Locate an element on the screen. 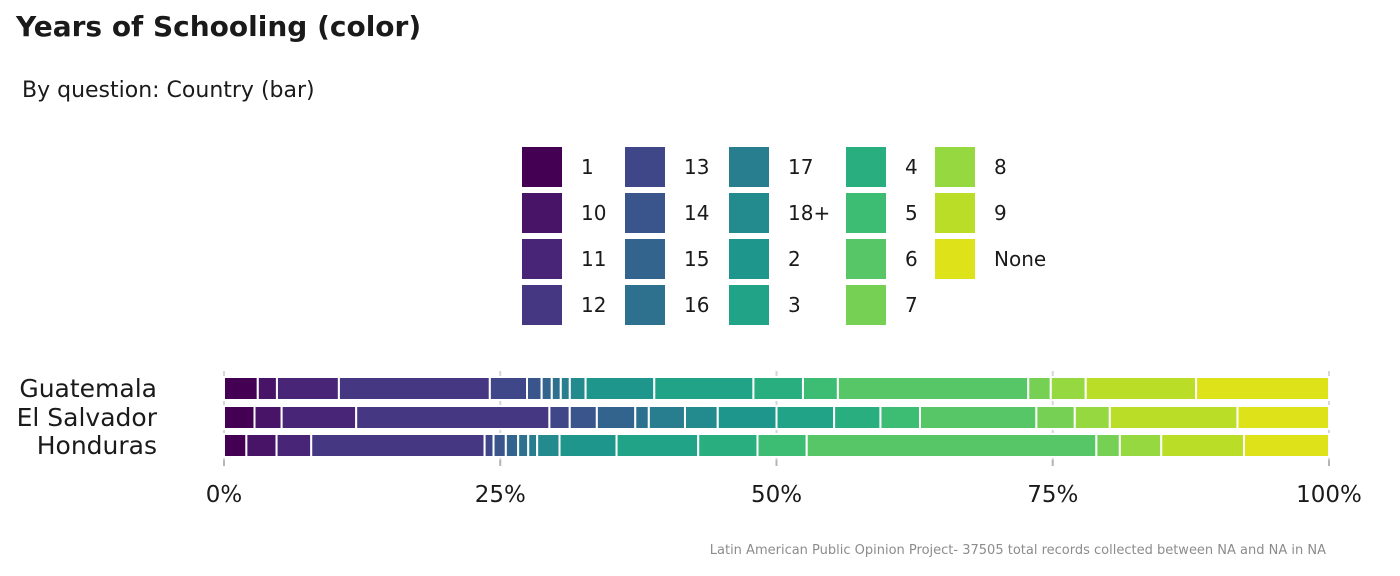 This screenshot has width=1400, height=576. country-label: Guatemala is located at coordinates (88, 388).